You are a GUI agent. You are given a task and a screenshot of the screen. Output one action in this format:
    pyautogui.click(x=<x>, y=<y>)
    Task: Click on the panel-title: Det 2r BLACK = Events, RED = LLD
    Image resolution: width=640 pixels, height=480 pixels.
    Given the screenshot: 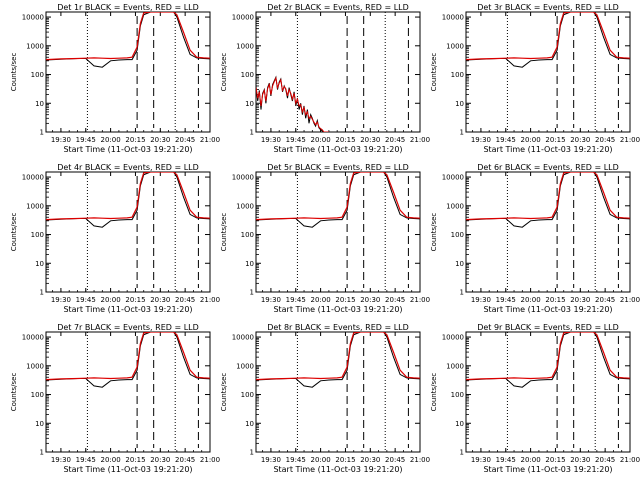 What is the action you would take?
    pyautogui.click(x=338, y=7)
    